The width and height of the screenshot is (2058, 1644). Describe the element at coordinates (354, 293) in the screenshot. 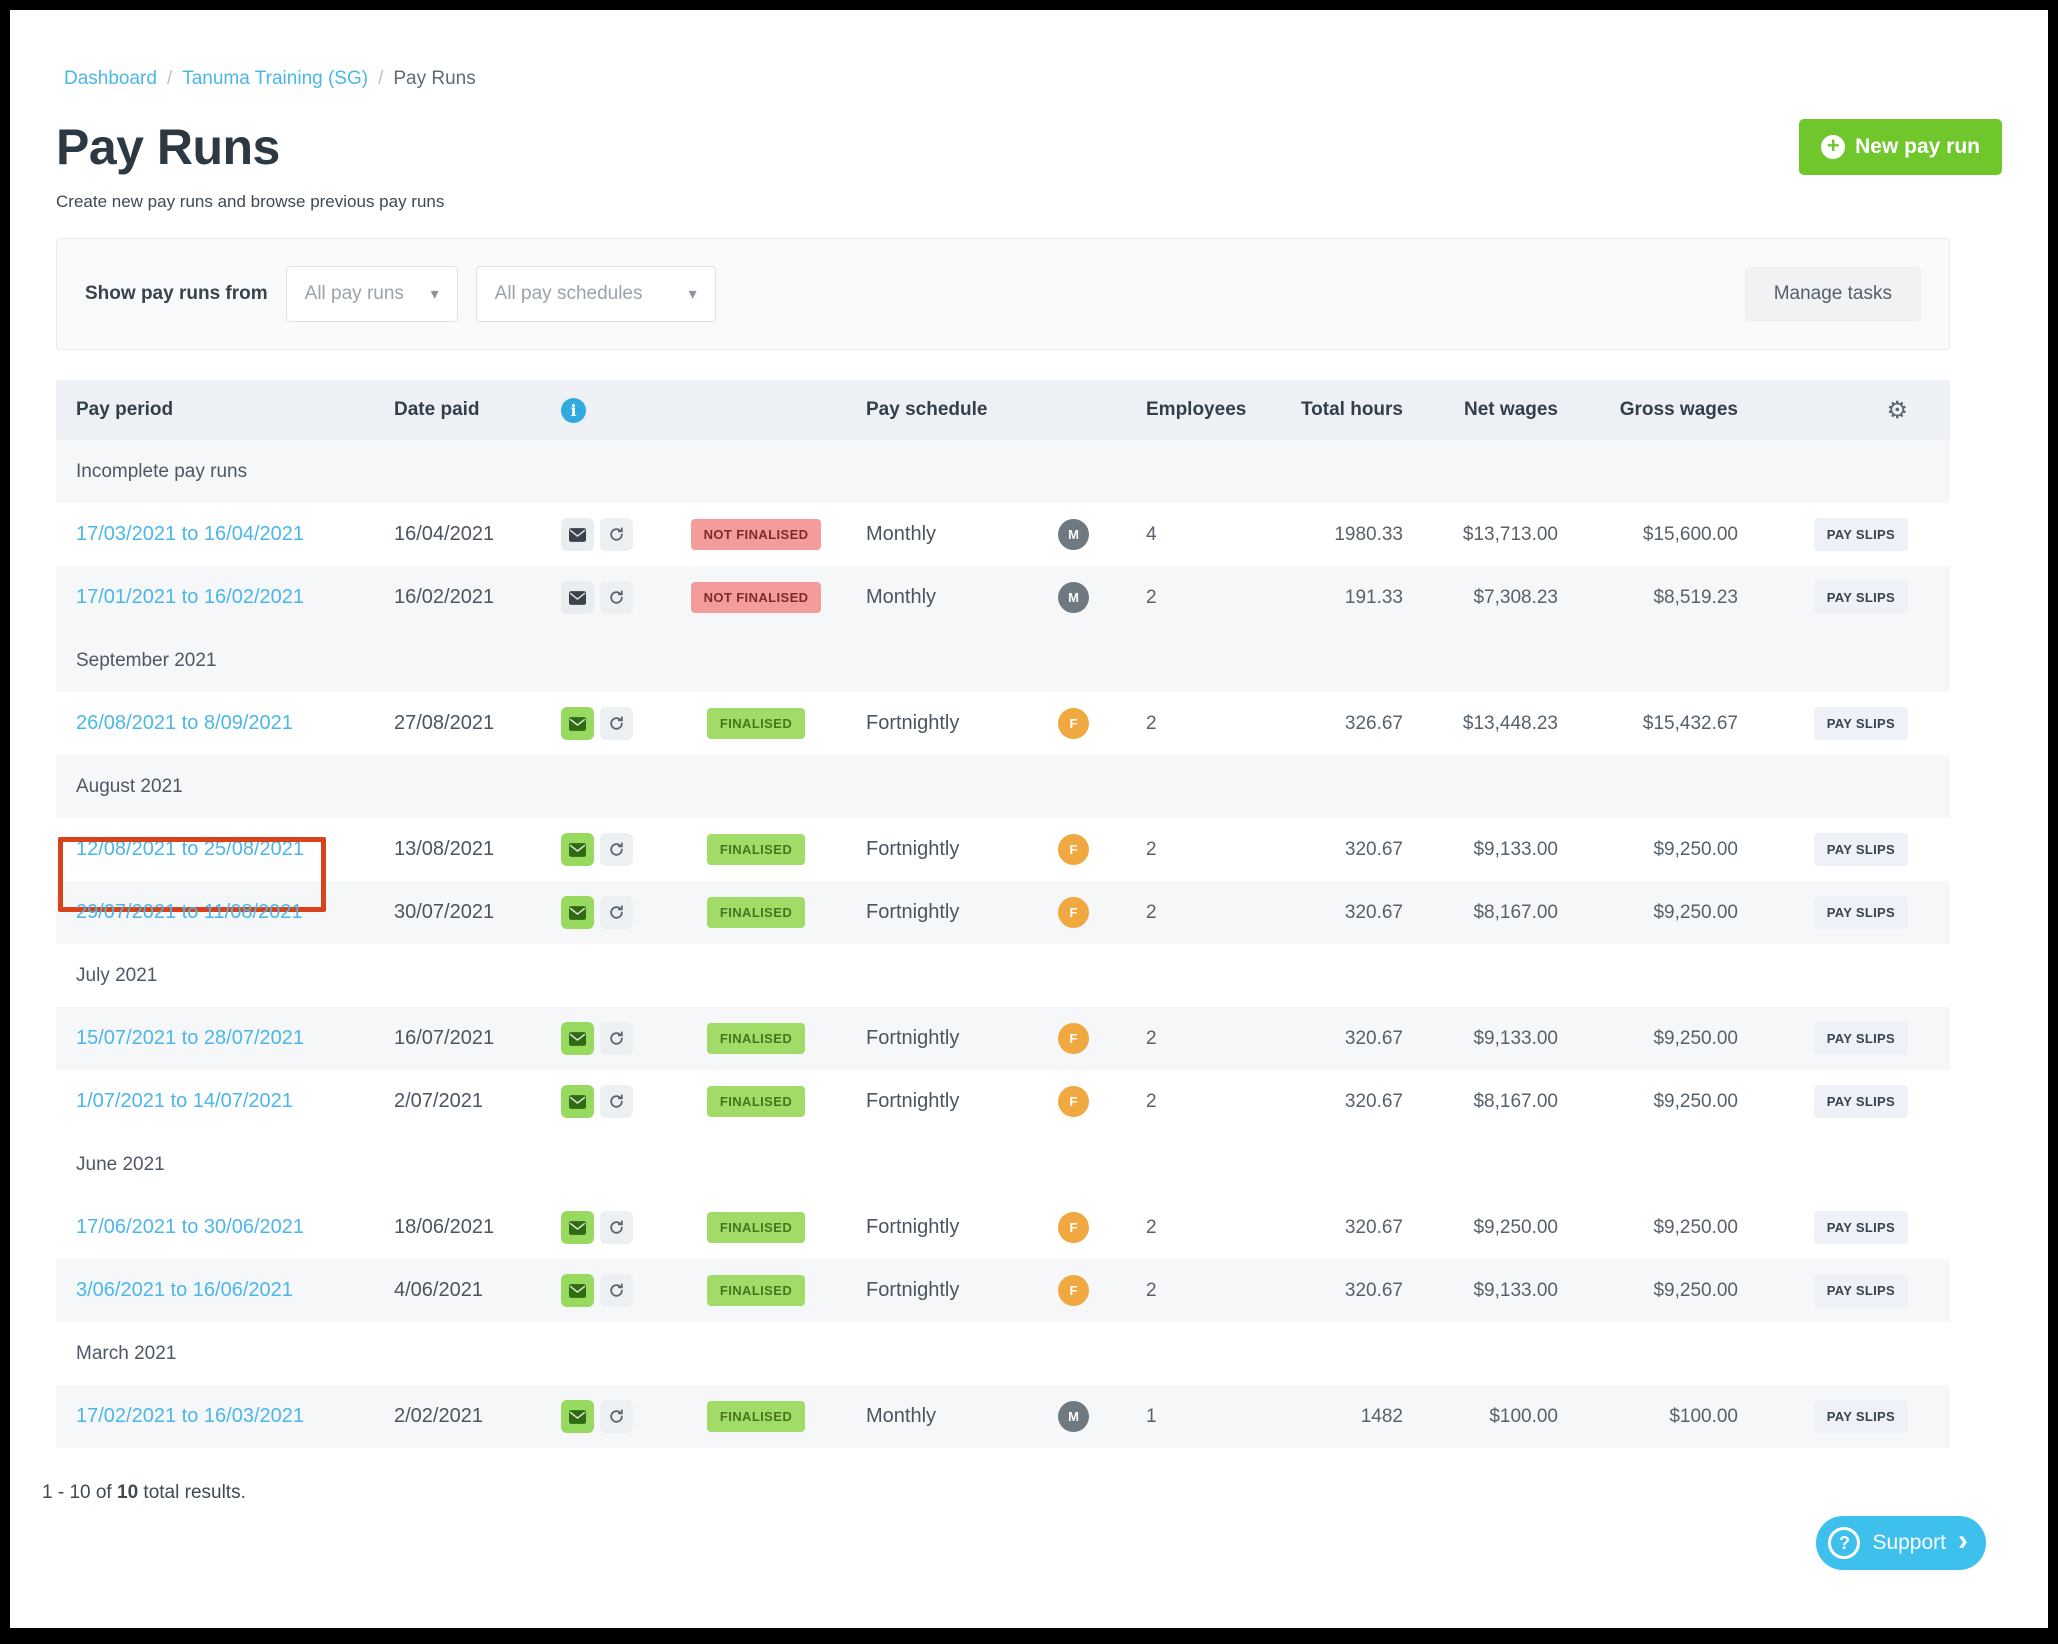

I see `pay-runs-filter-value: All pay runs` at that location.